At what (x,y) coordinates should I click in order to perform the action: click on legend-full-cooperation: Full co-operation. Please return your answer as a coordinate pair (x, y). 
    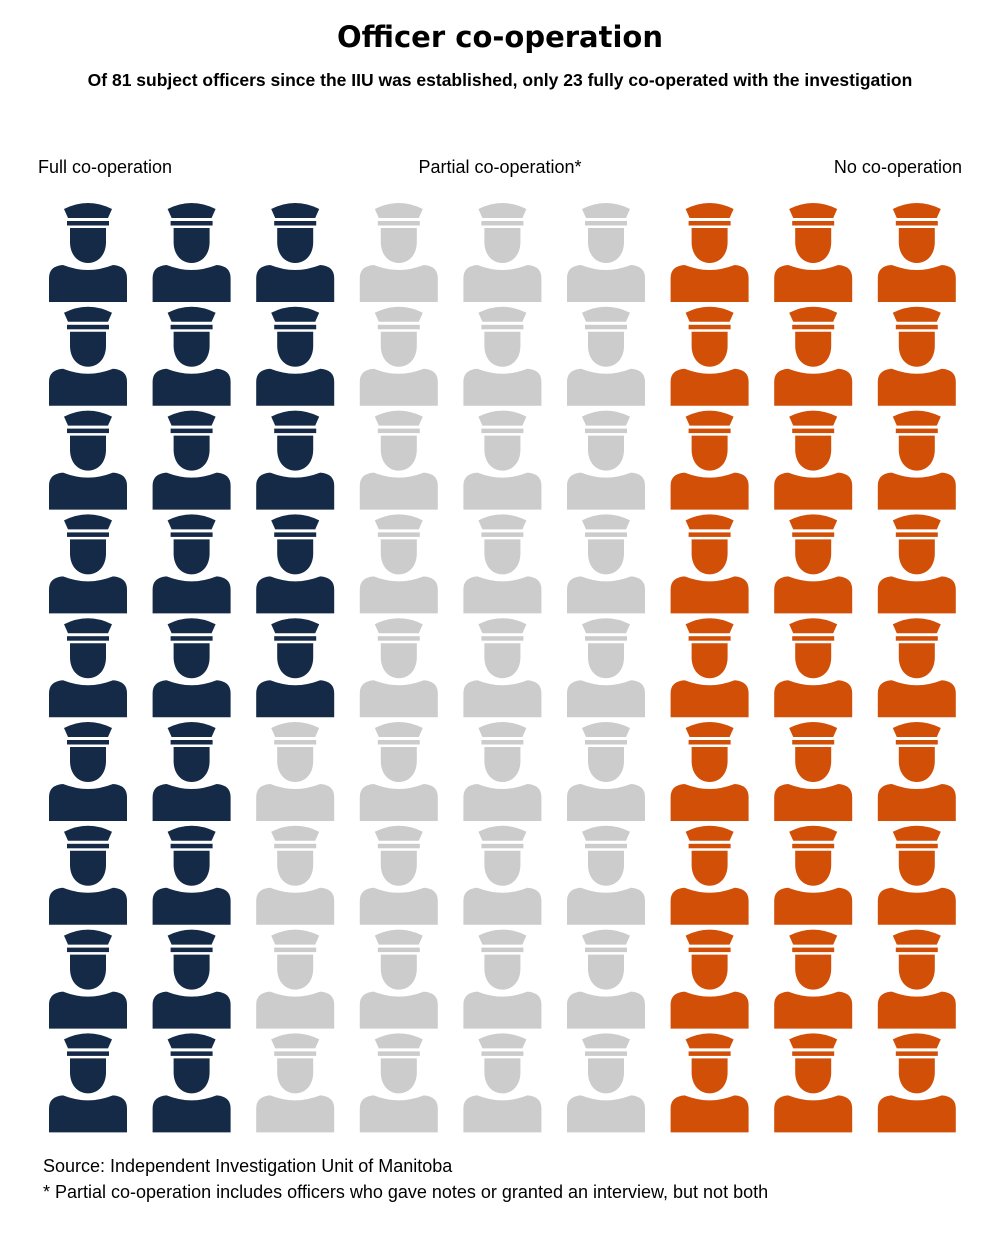
    Looking at the image, I should click on (105, 167).